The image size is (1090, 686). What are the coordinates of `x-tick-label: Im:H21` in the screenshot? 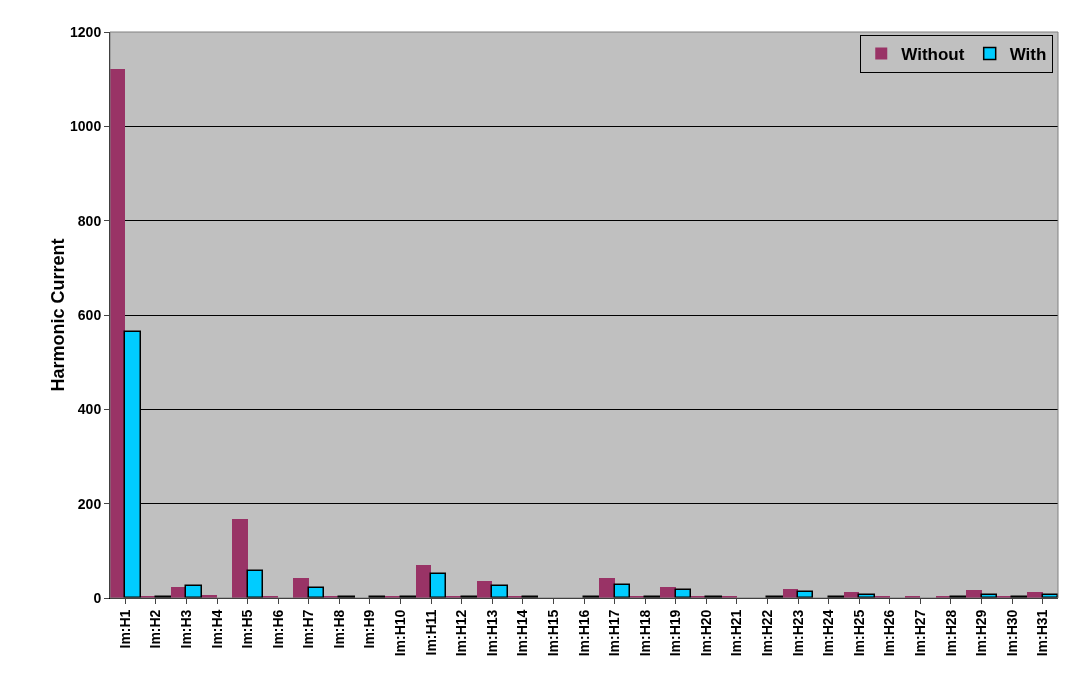 It's located at (736, 633).